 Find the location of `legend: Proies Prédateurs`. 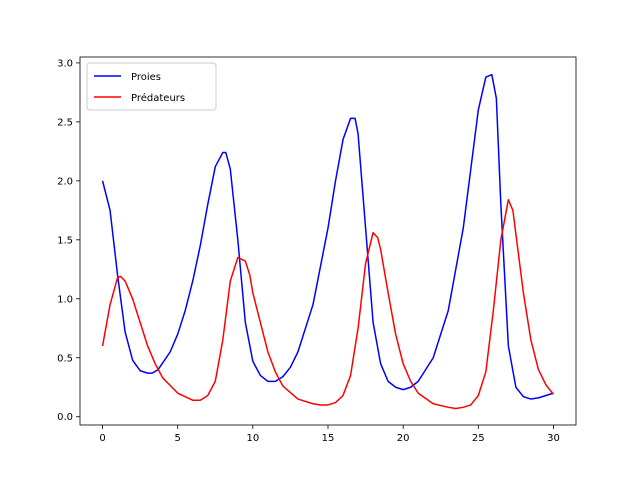

legend: Proies Prédateurs is located at coordinates (151, 86).